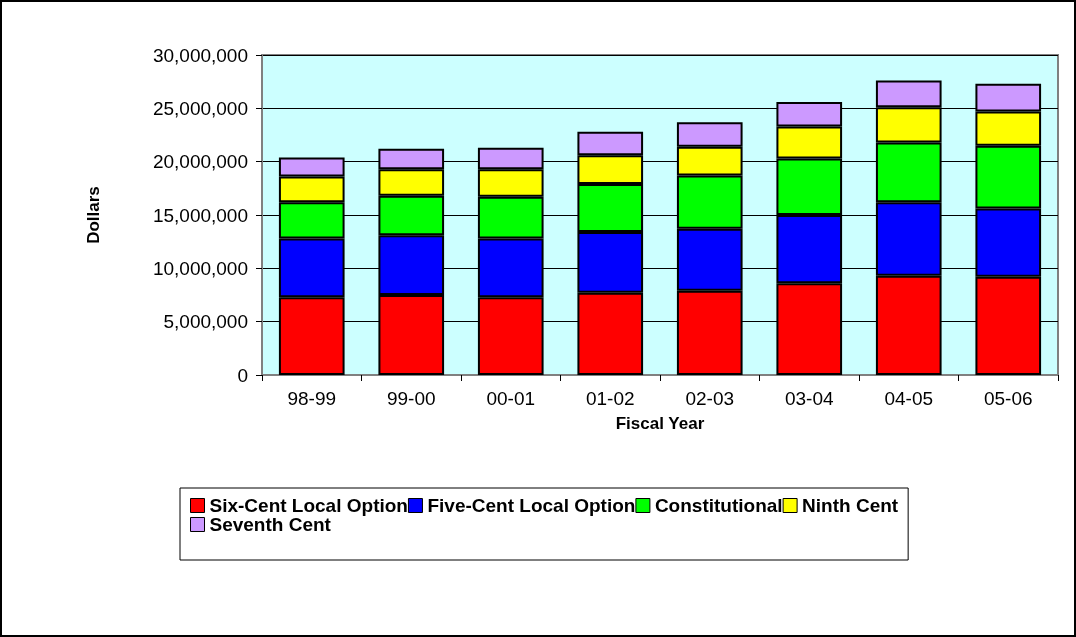 The width and height of the screenshot is (1076, 637). I want to click on y-tick-label: 10,000,000, so click(200, 268).